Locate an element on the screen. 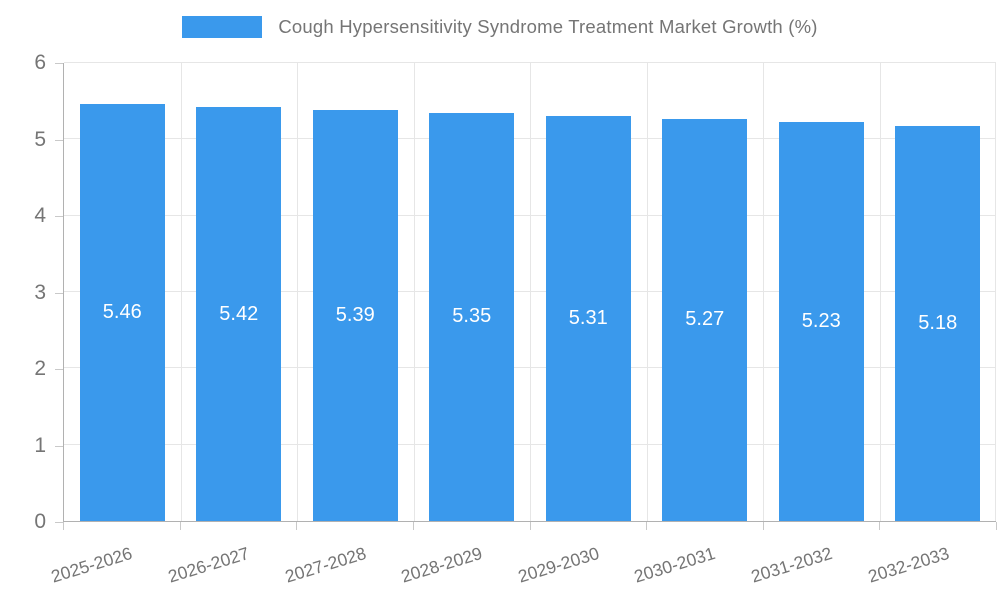 This screenshot has height=600, width=1000. y-tick-label: 0 is located at coordinates (40, 521).